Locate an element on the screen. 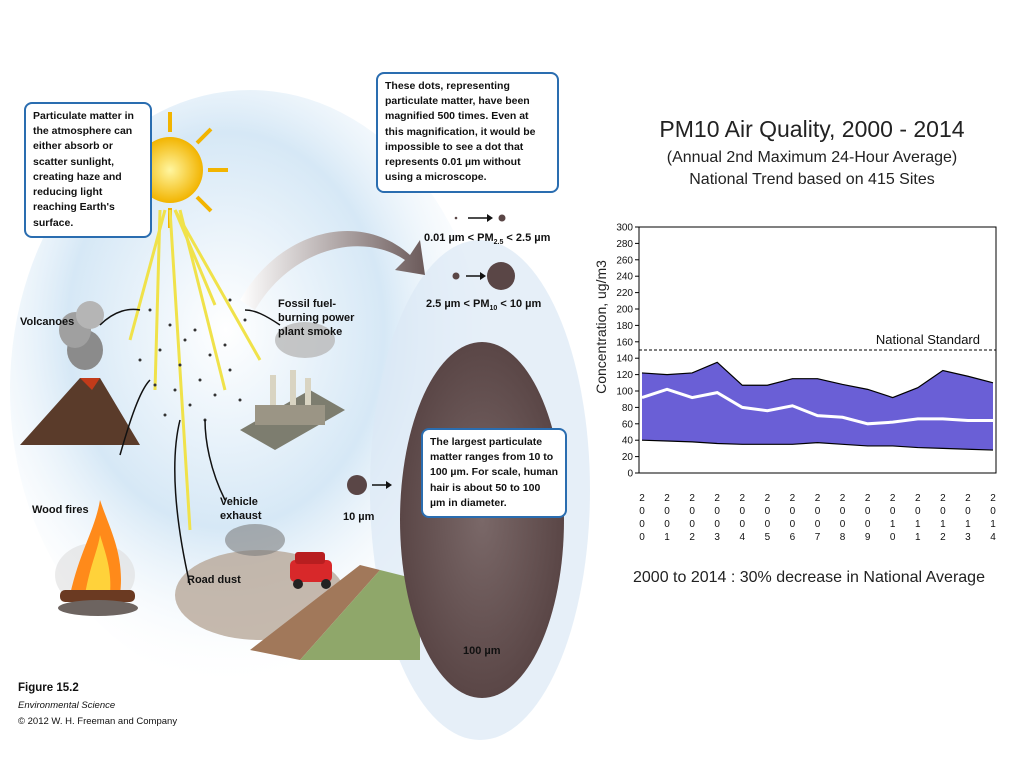 This screenshot has width=1024, height=768. y-tick-label: 100 is located at coordinates (624, 392).